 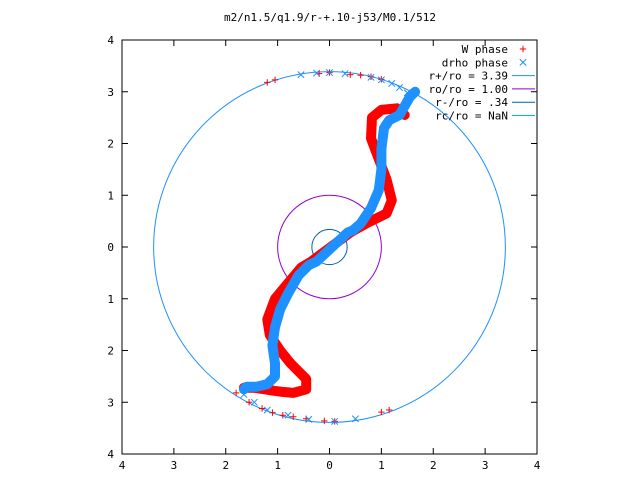 I want to click on legend-label: ro/ro = 1.00, so click(x=468, y=89).